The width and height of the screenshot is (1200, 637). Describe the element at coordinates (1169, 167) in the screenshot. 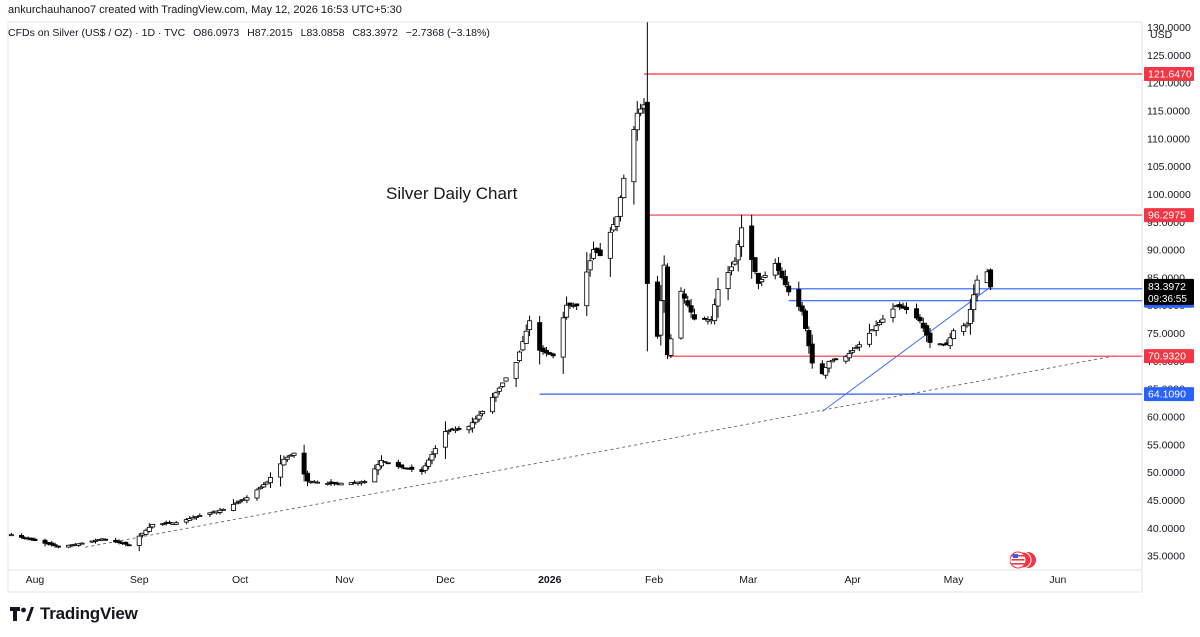

I see `price-tick-label: 105.0000` at that location.